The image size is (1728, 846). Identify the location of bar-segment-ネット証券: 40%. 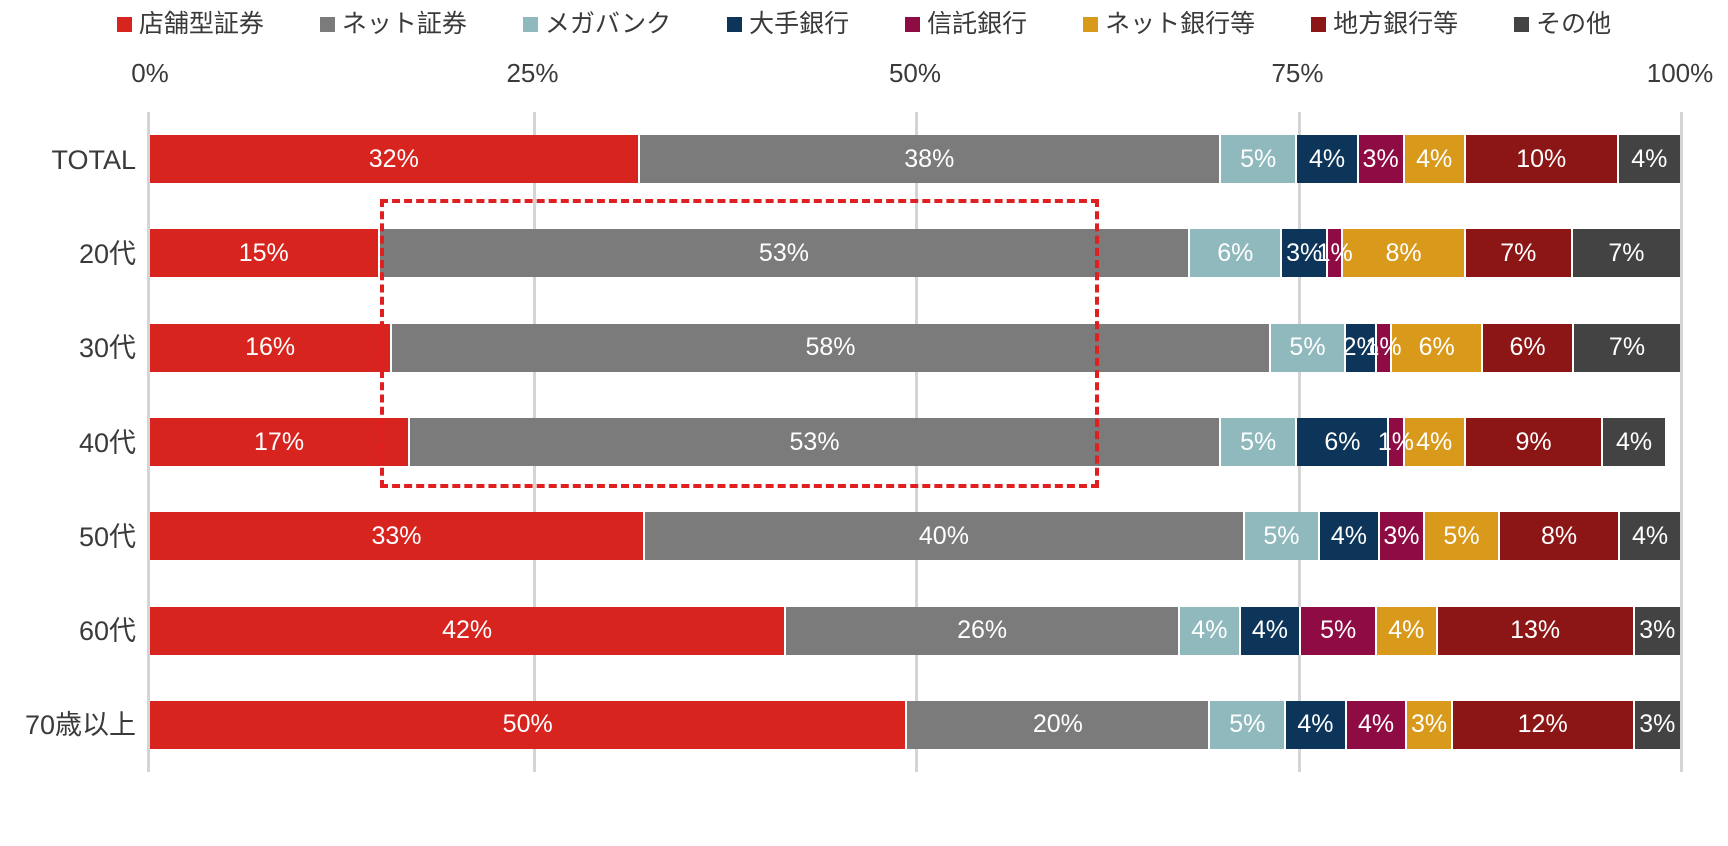
(944, 536).